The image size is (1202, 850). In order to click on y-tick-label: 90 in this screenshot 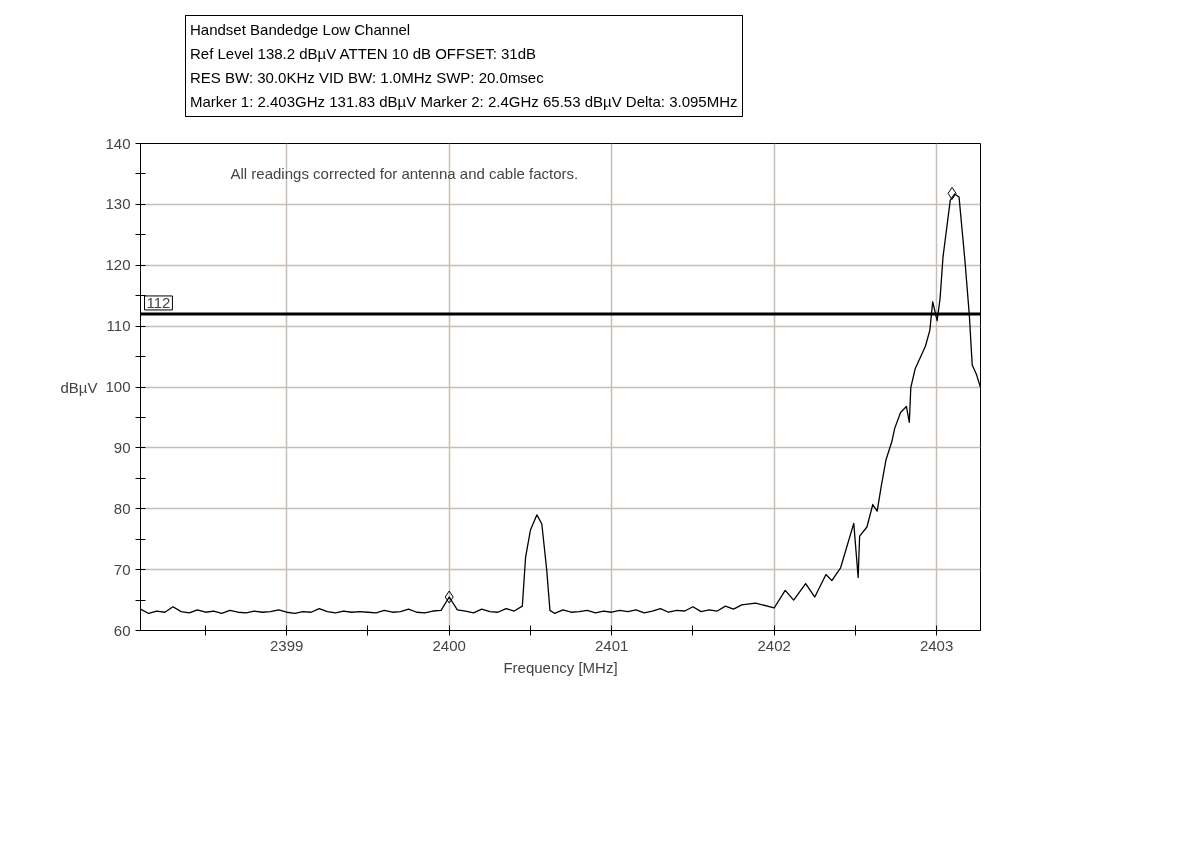, I will do `click(122, 447)`.